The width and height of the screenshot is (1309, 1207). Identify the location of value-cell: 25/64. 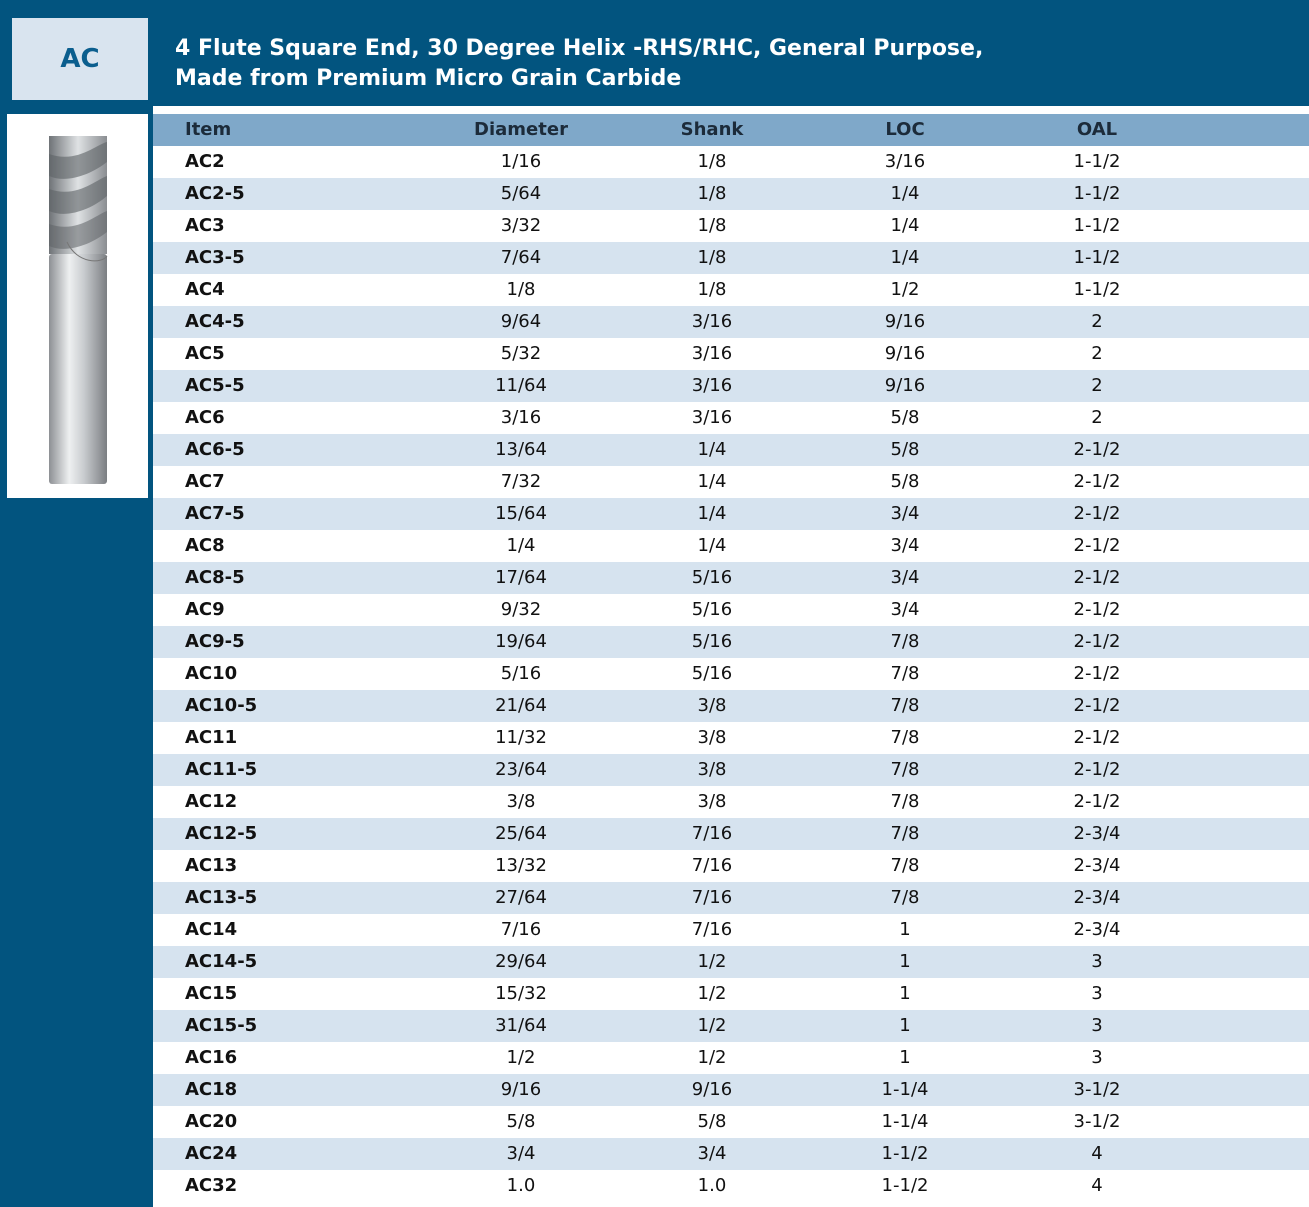
(521, 833).